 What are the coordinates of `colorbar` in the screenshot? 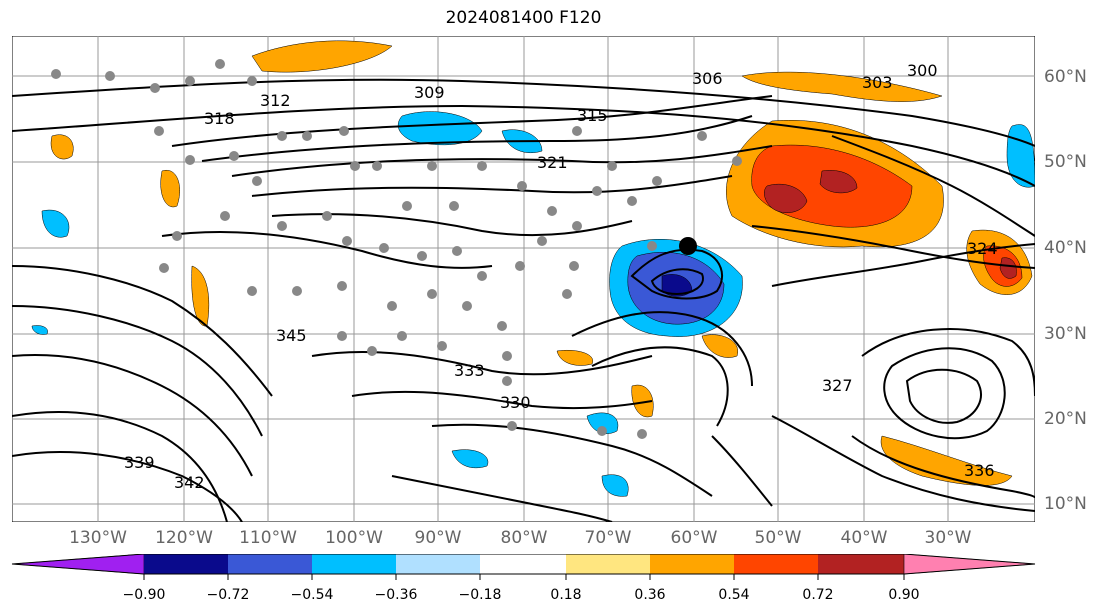 It's located at (523, 567).